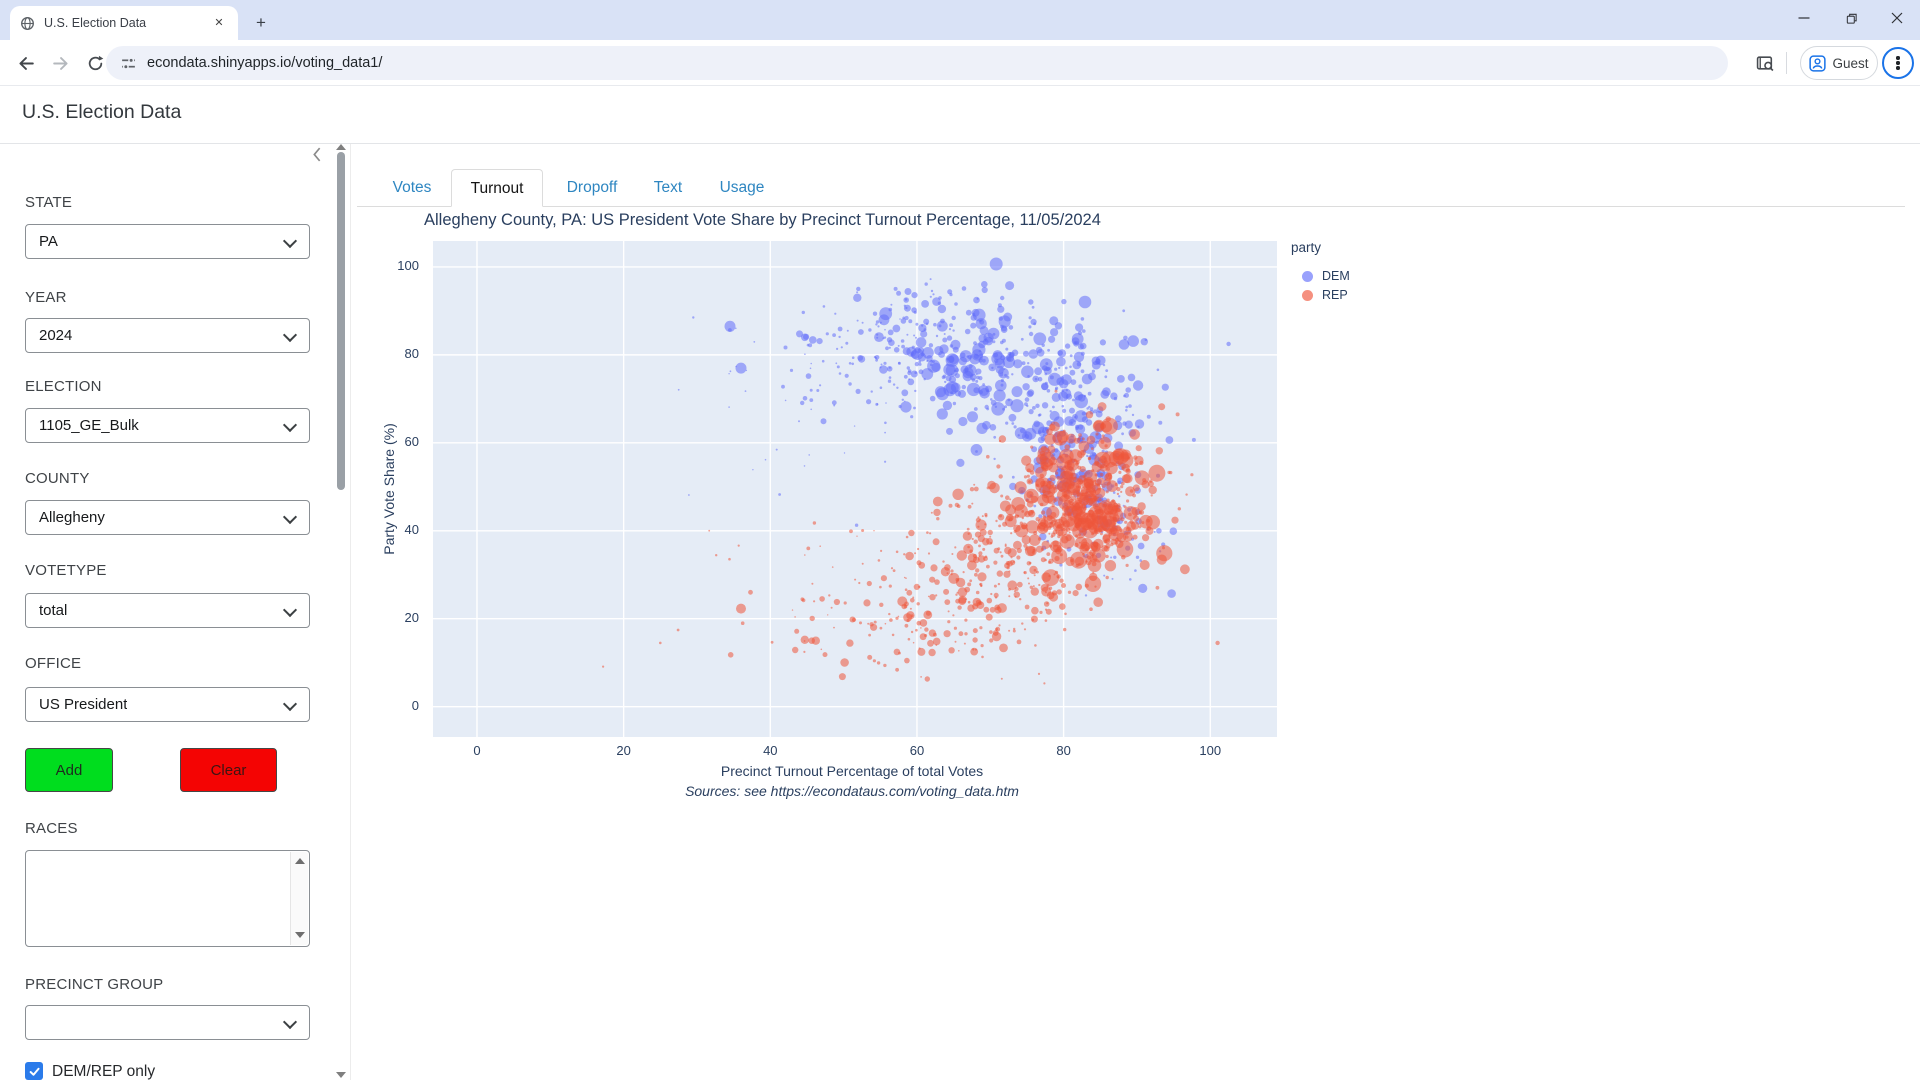  Describe the element at coordinates (412, 187) in the screenshot. I see `tab-votes: Votes` at that location.